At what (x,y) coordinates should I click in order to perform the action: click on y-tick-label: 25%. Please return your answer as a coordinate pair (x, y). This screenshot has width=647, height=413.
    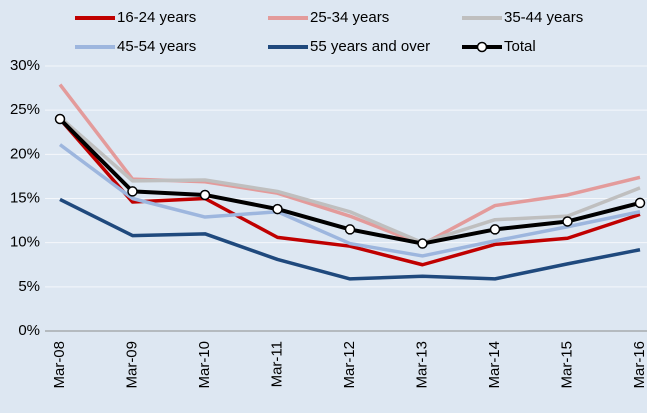
    Looking at the image, I should click on (25, 109).